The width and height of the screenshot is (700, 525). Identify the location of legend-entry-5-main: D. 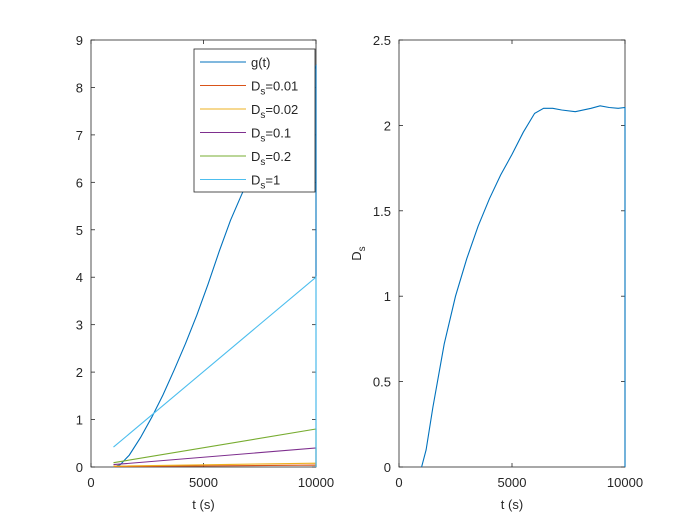
(255, 180).